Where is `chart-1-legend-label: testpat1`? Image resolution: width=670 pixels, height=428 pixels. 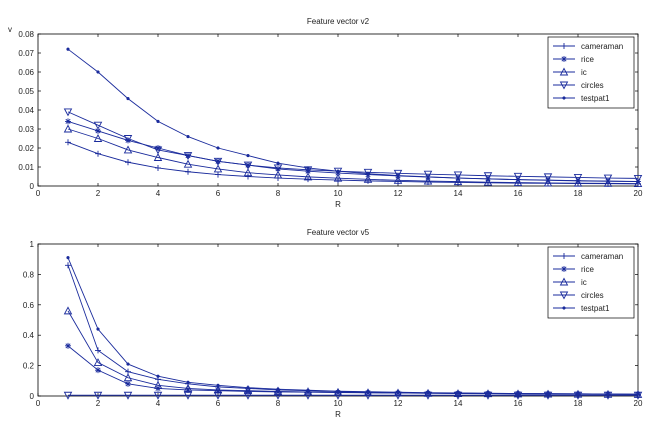
chart-1-legend-label: testpat1 is located at coordinates (595, 98).